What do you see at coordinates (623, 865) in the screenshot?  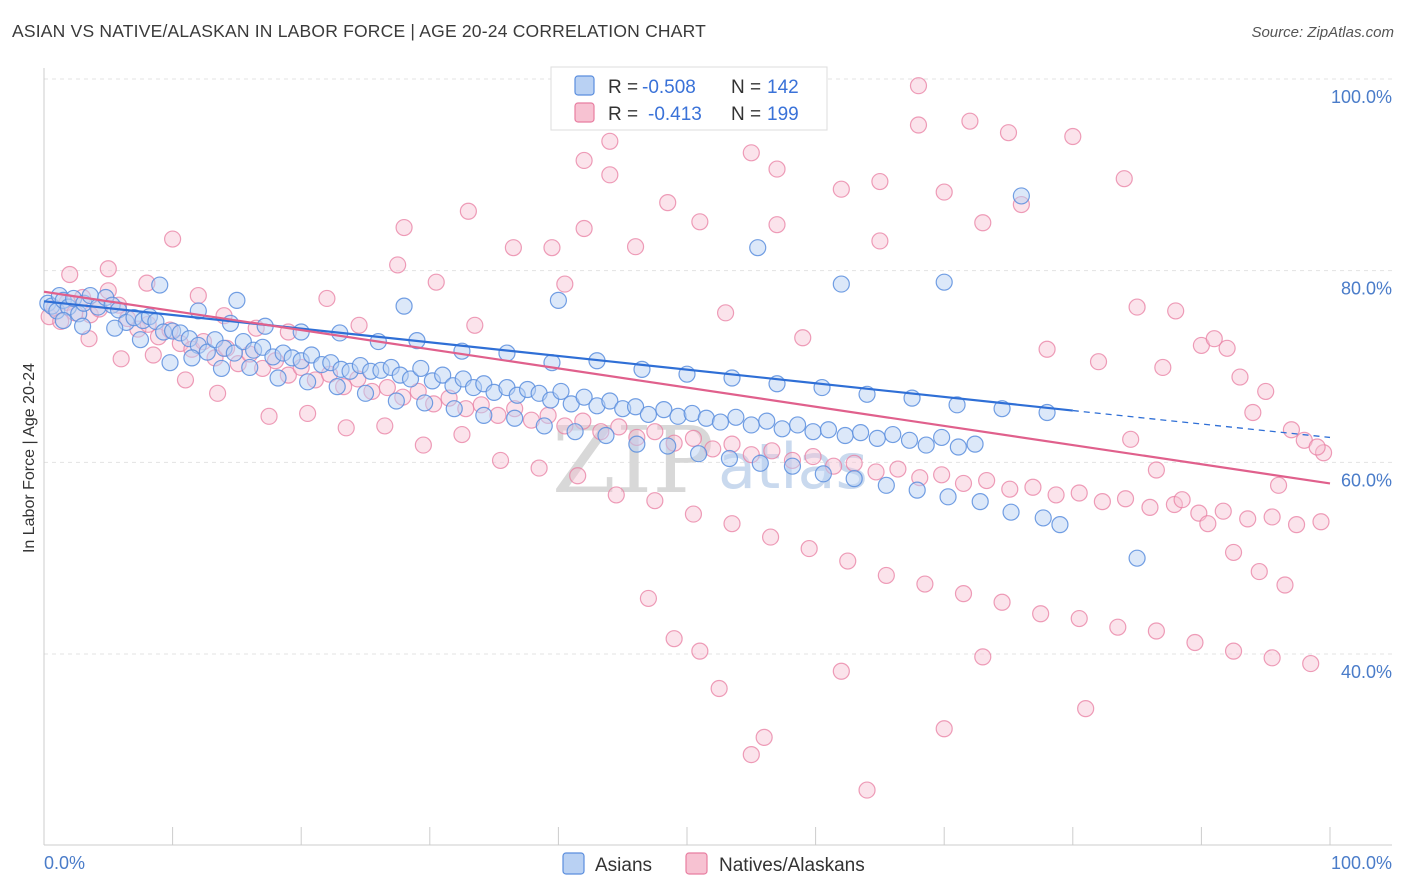 I see `bottom-legend-label-asians: Asians` at bounding box center [623, 865].